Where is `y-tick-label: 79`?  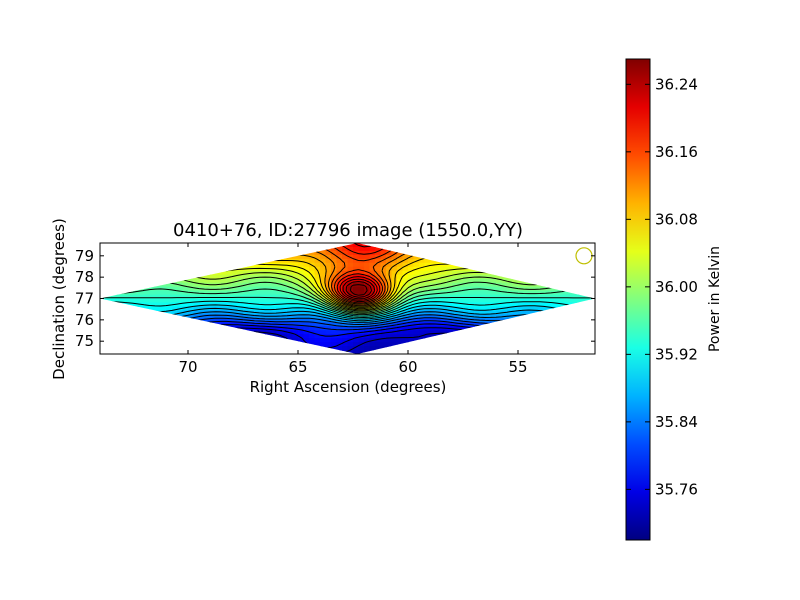
y-tick-label: 79 is located at coordinates (84, 256).